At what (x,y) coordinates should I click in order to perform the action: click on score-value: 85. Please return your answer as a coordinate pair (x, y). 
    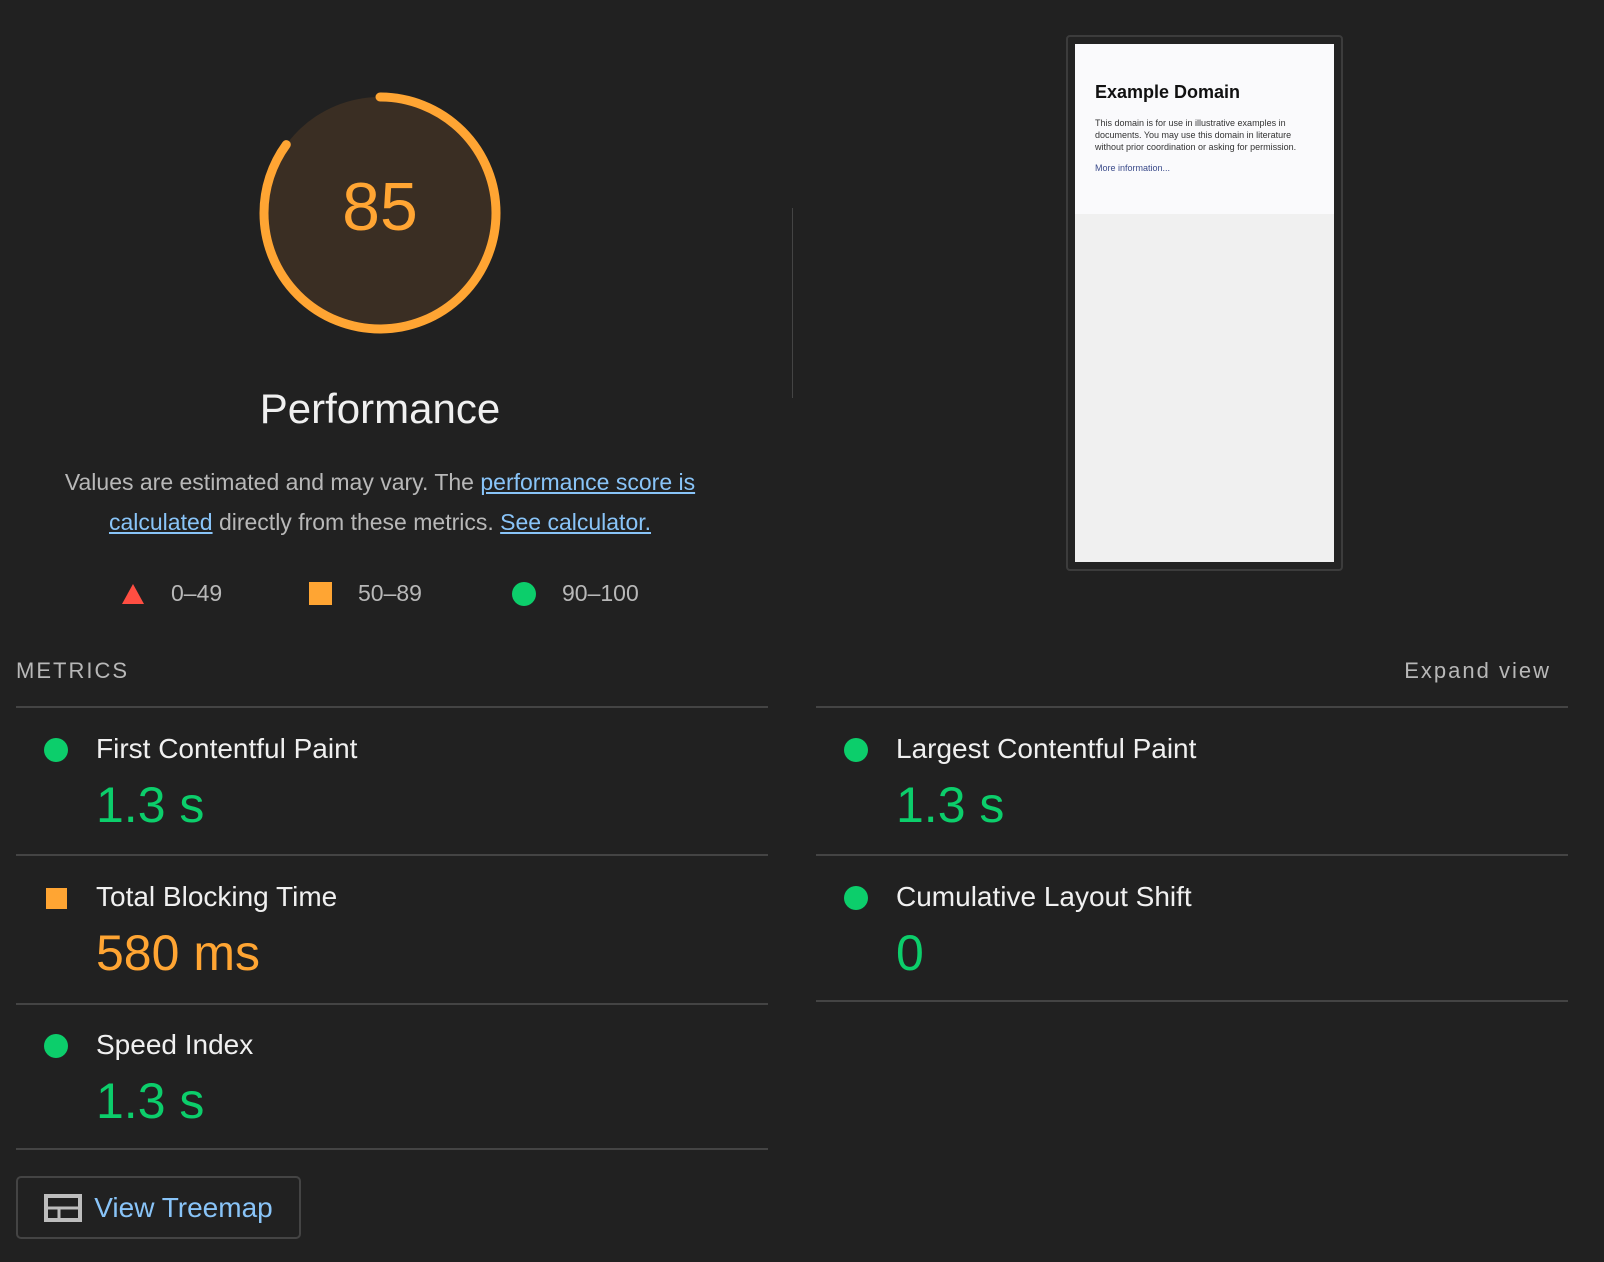
    Looking at the image, I should click on (380, 207).